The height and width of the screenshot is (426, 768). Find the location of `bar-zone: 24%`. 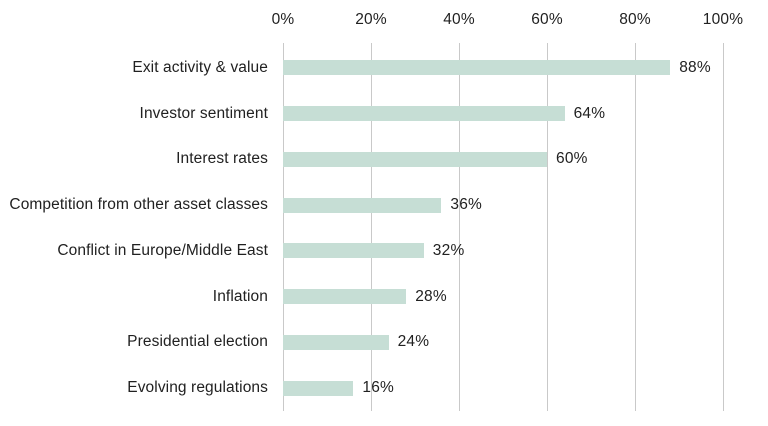

bar-zone: 24% is located at coordinates (356, 342).